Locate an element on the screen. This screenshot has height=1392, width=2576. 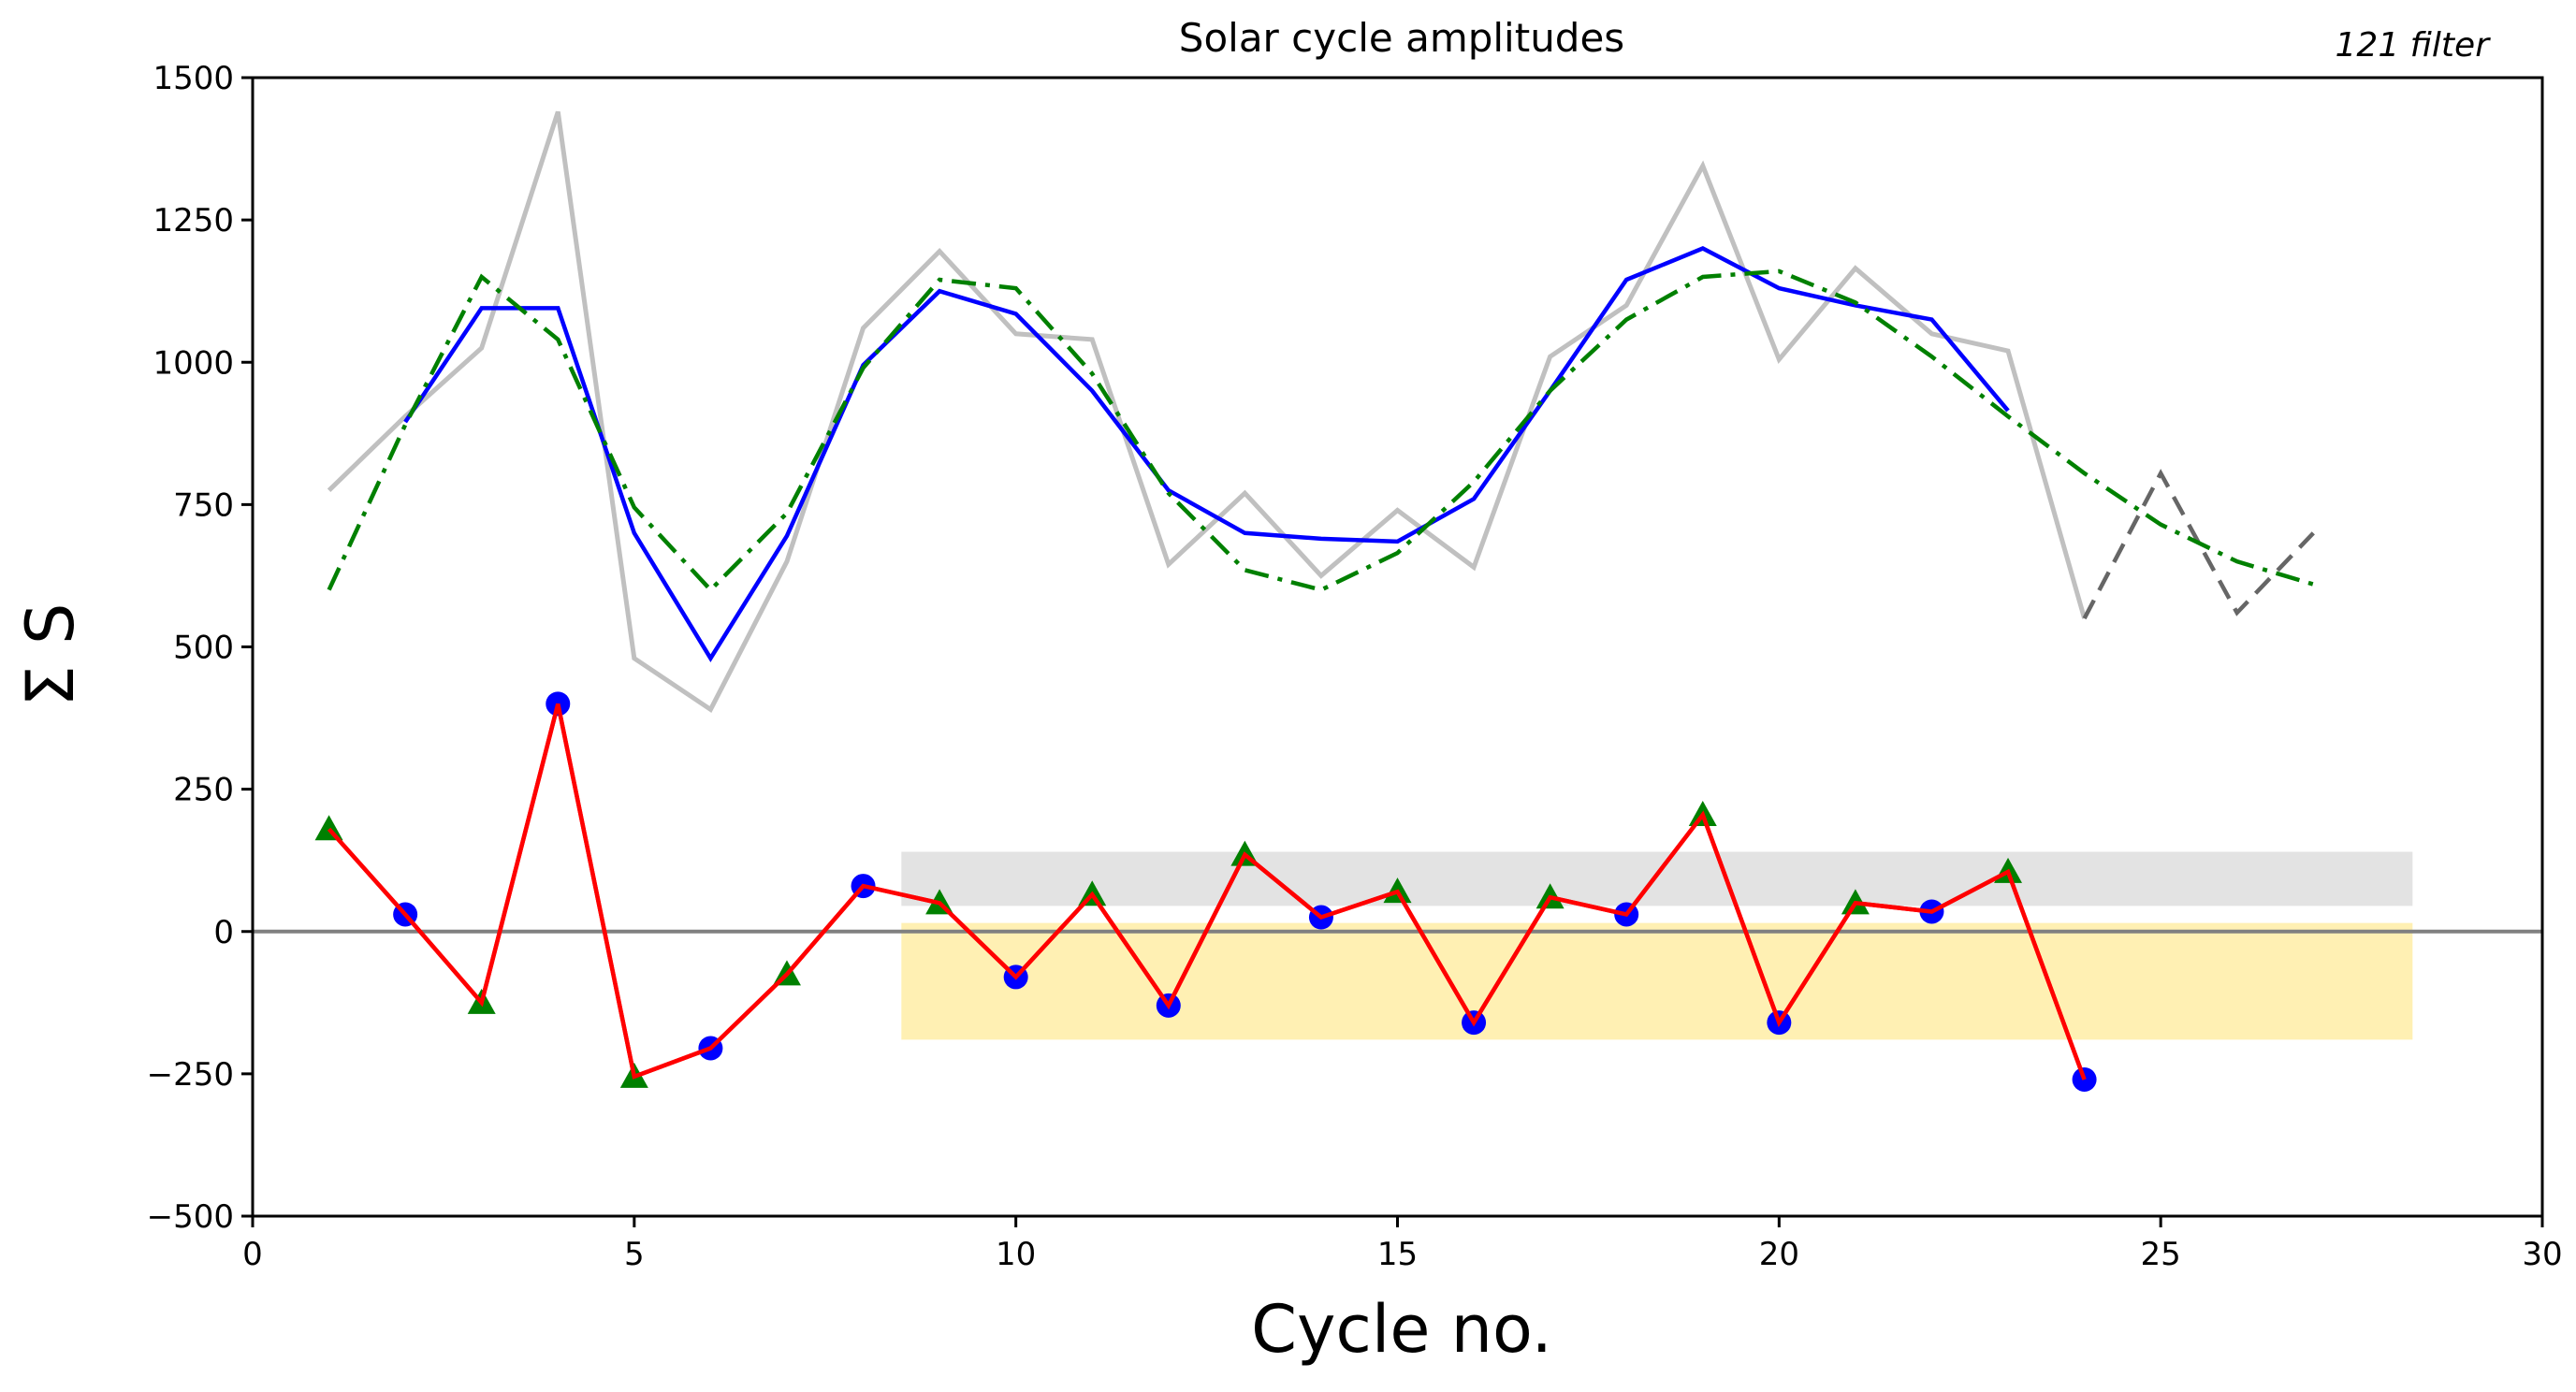
x-tick-label: 15 is located at coordinates (1397, 1254).